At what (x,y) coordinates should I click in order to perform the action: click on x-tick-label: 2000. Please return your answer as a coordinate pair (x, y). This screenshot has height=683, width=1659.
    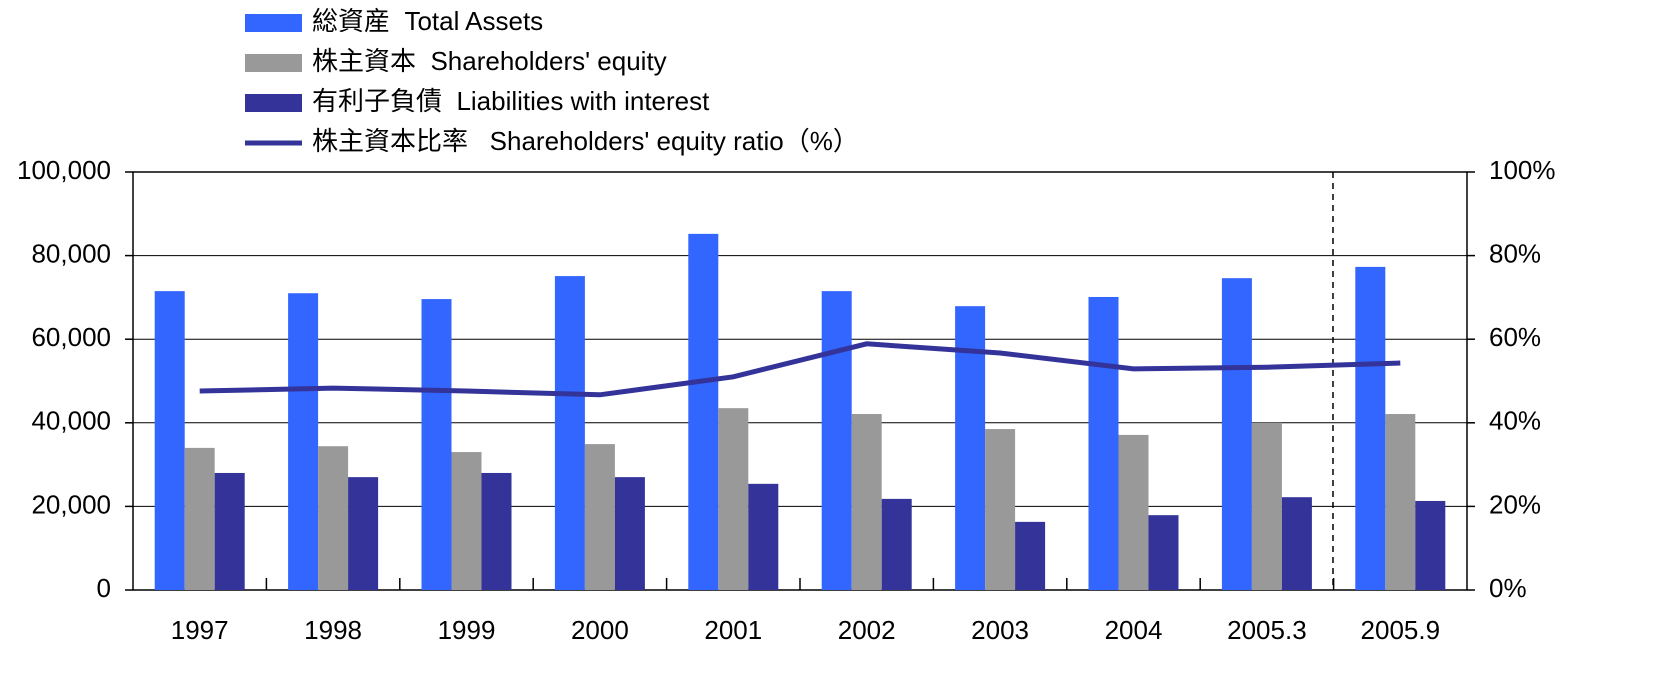
    Looking at the image, I should click on (600, 630).